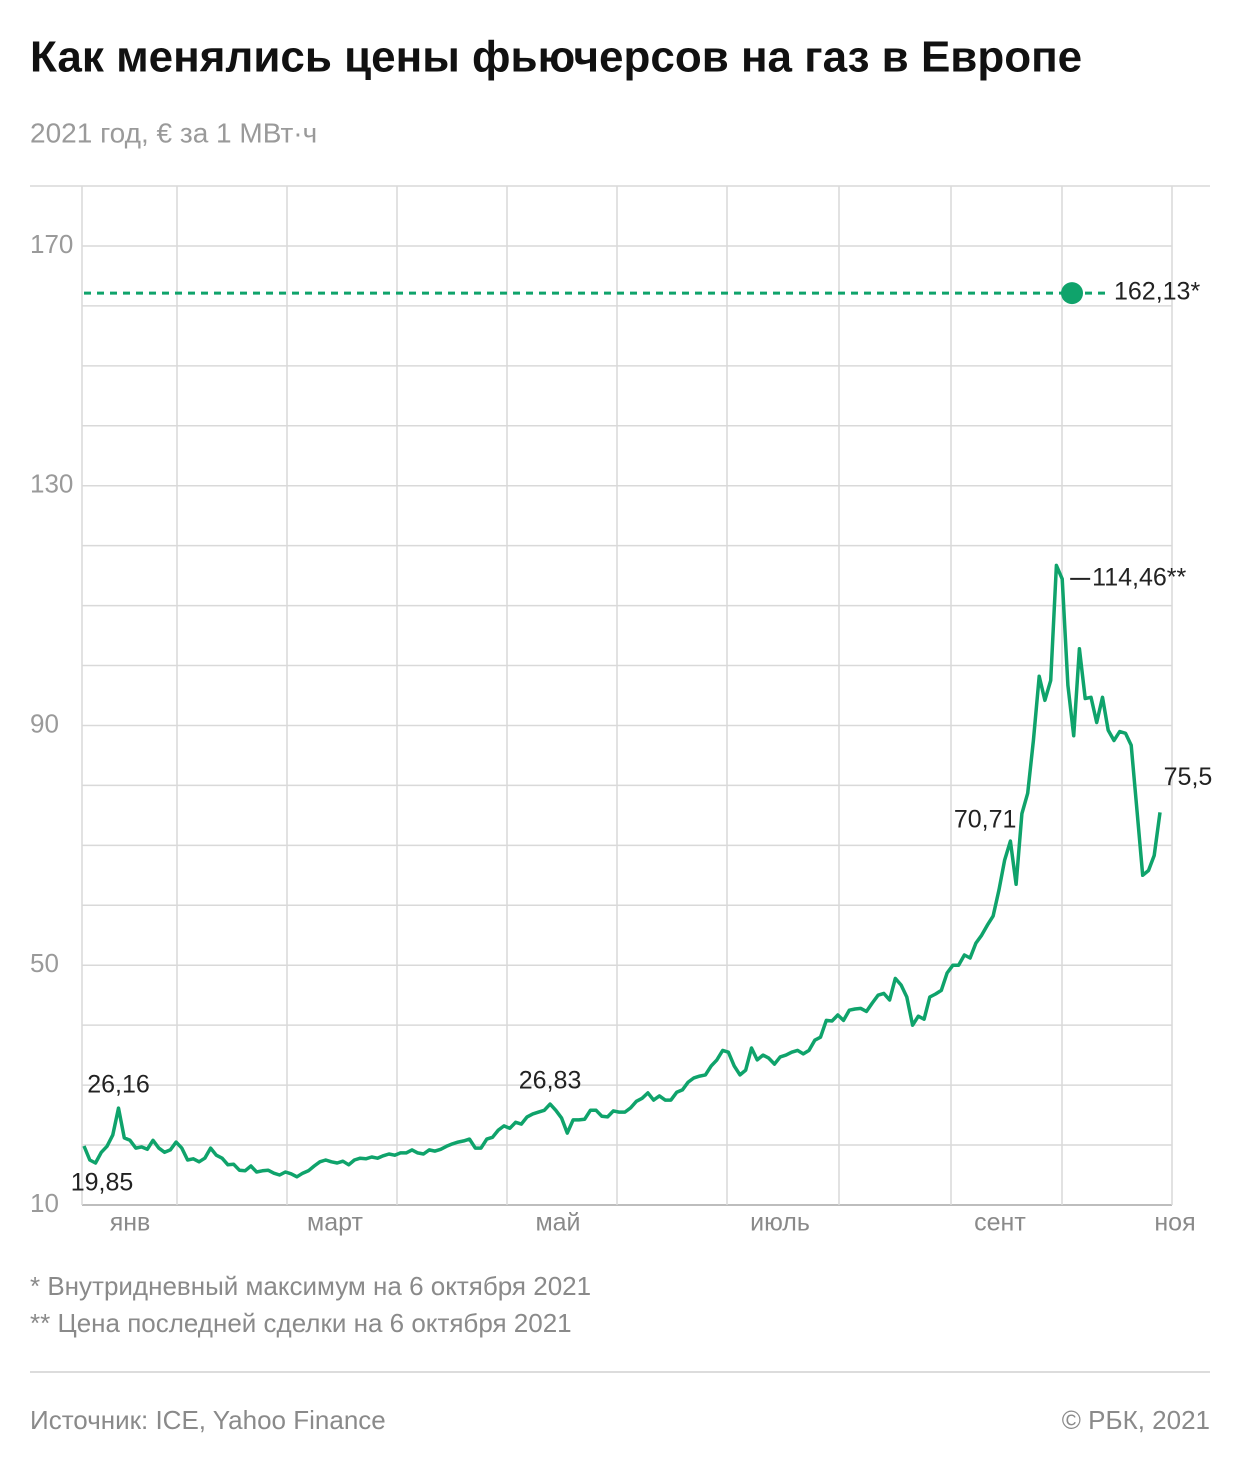 The image size is (1240, 1472). Describe the element at coordinates (985, 820) in the screenshot. I see `value-label: 70,71` at that location.